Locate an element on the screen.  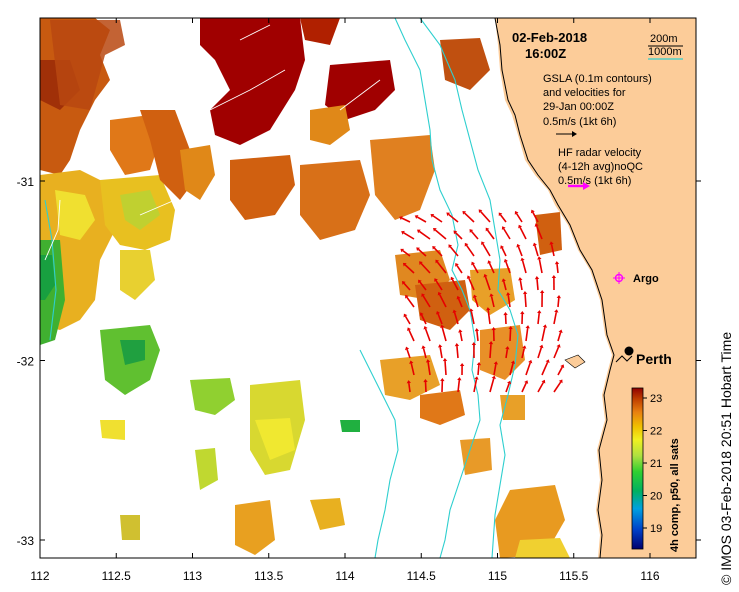
colorbar: 23 22 21 20 19 4h comp, p50, all sats is located at coordinates (656, 469).